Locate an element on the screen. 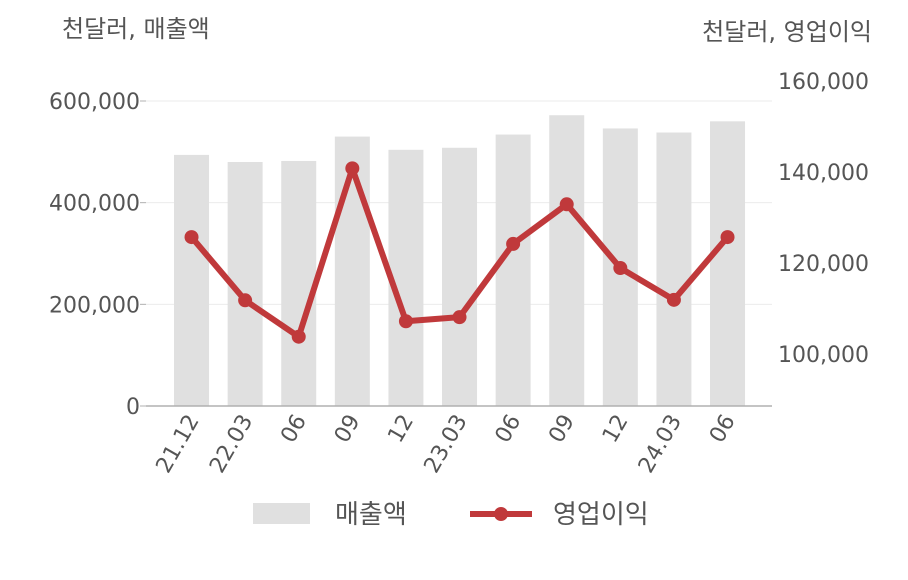 The width and height of the screenshot is (908, 580). x-tick-label: 23.03 is located at coordinates (446, 444).